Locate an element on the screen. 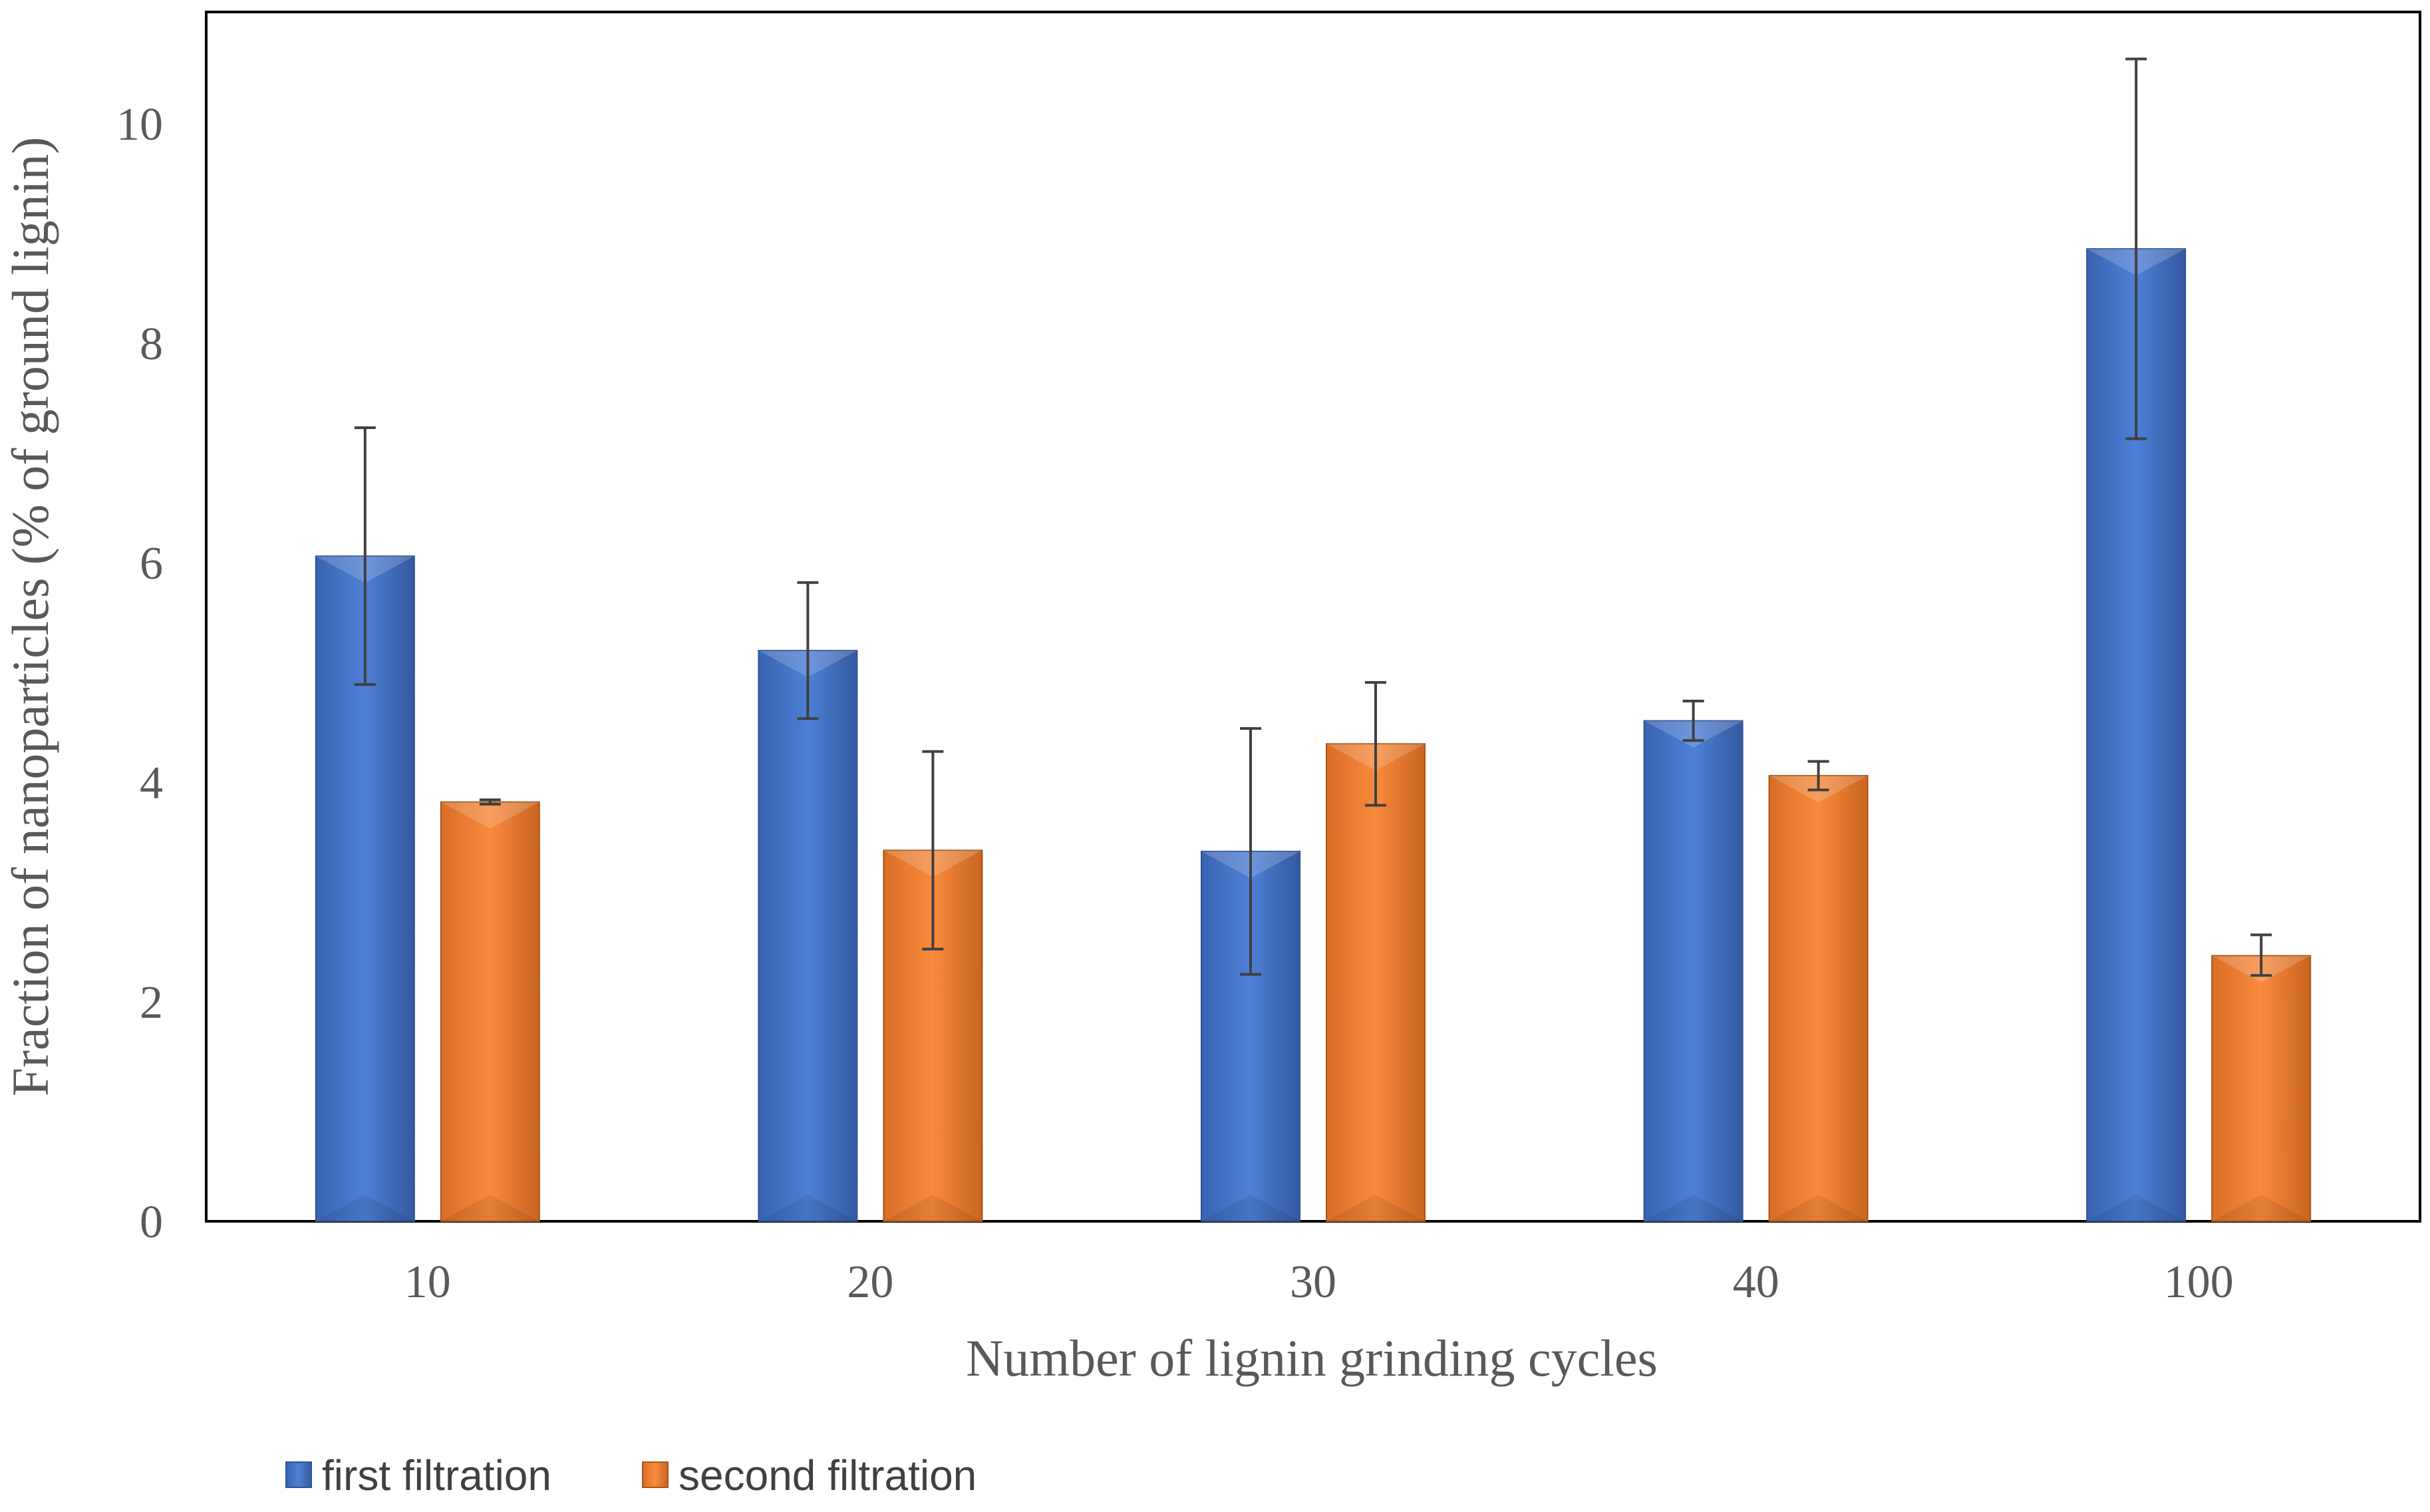 This screenshot has height=1512, width=2430. legend-label: second filtration is located at coordinates (828, 1475).